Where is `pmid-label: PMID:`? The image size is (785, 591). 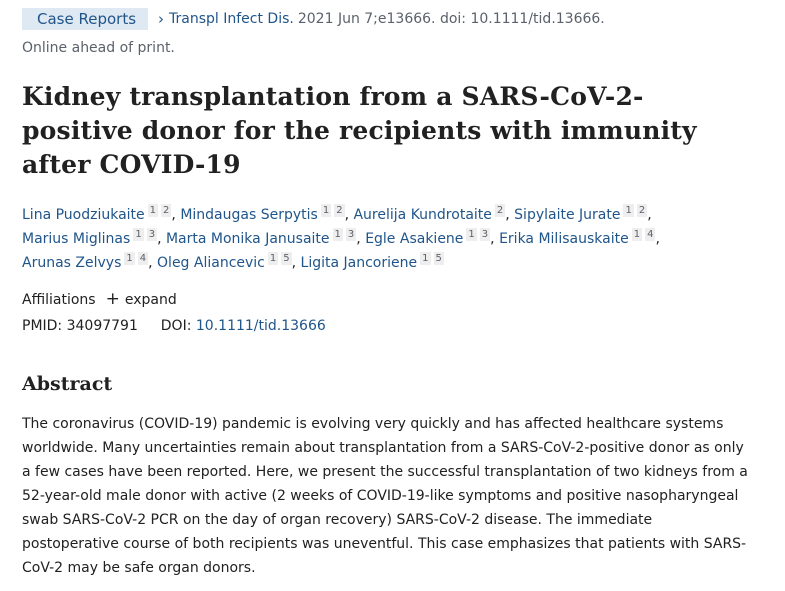 pmid-label: PMID: is located at coordinates (42, 326).